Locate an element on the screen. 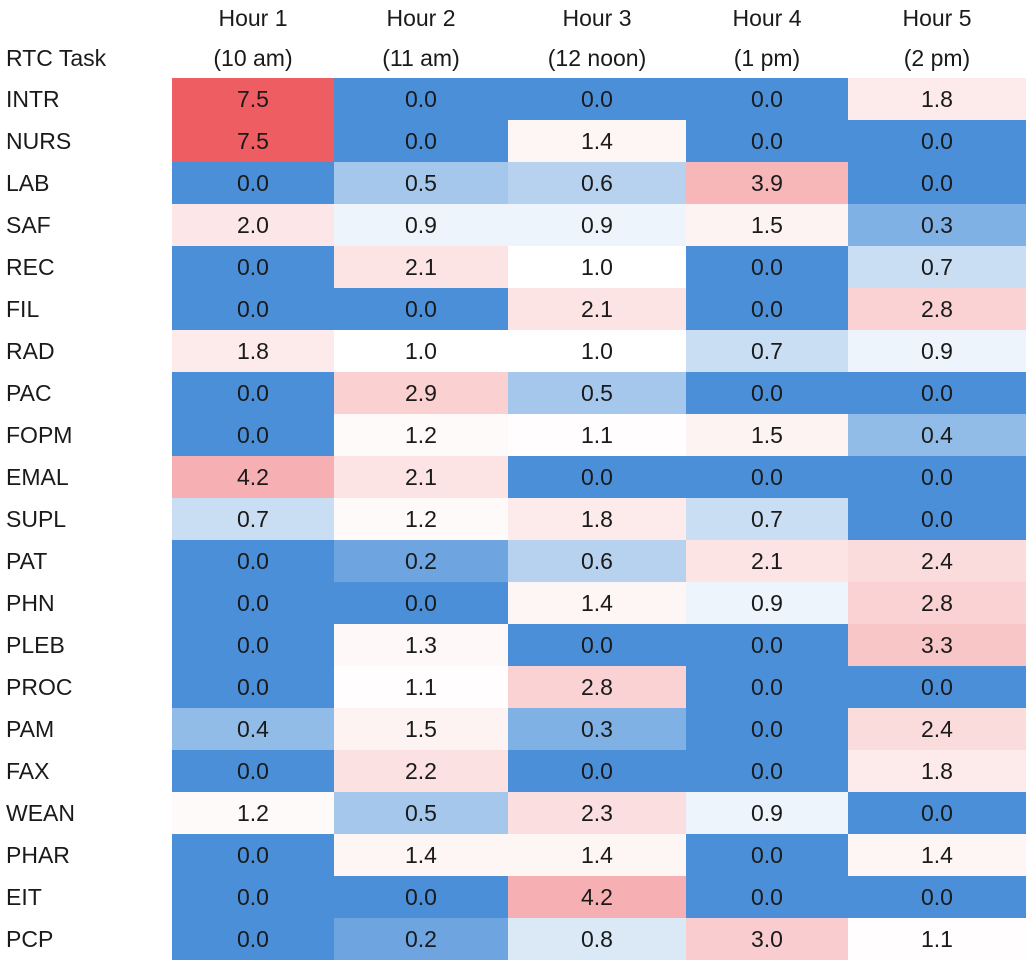  column-header-hour: Hour 2 is located at coordinates (421, 18).